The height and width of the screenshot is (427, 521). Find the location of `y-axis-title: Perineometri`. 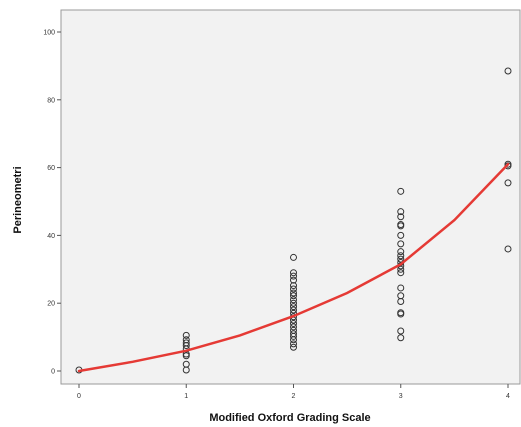

y-axis-title: Perineometri is located at coordinates (18, 199).